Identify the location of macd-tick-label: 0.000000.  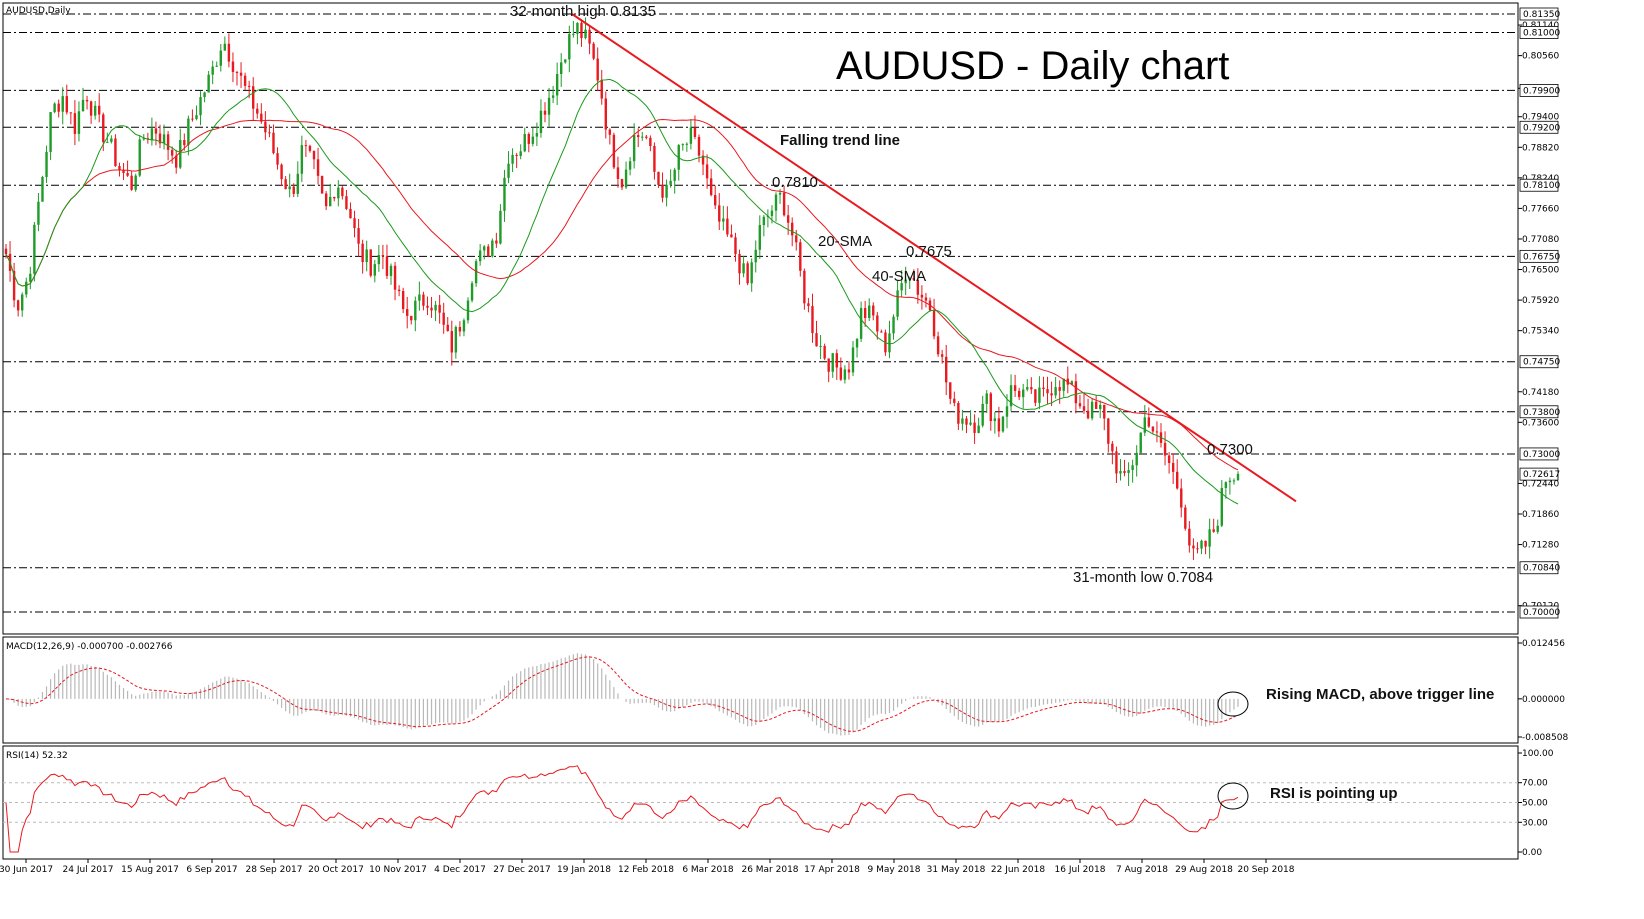
(1543, 700).